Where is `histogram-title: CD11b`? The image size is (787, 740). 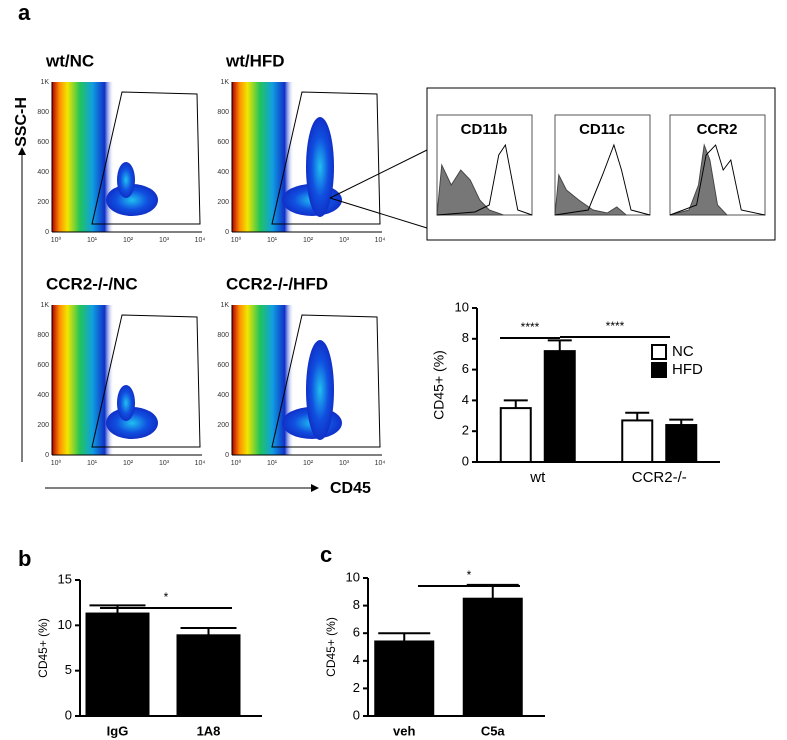
histogram-title: CD11b is located at coordinates (484, 129).